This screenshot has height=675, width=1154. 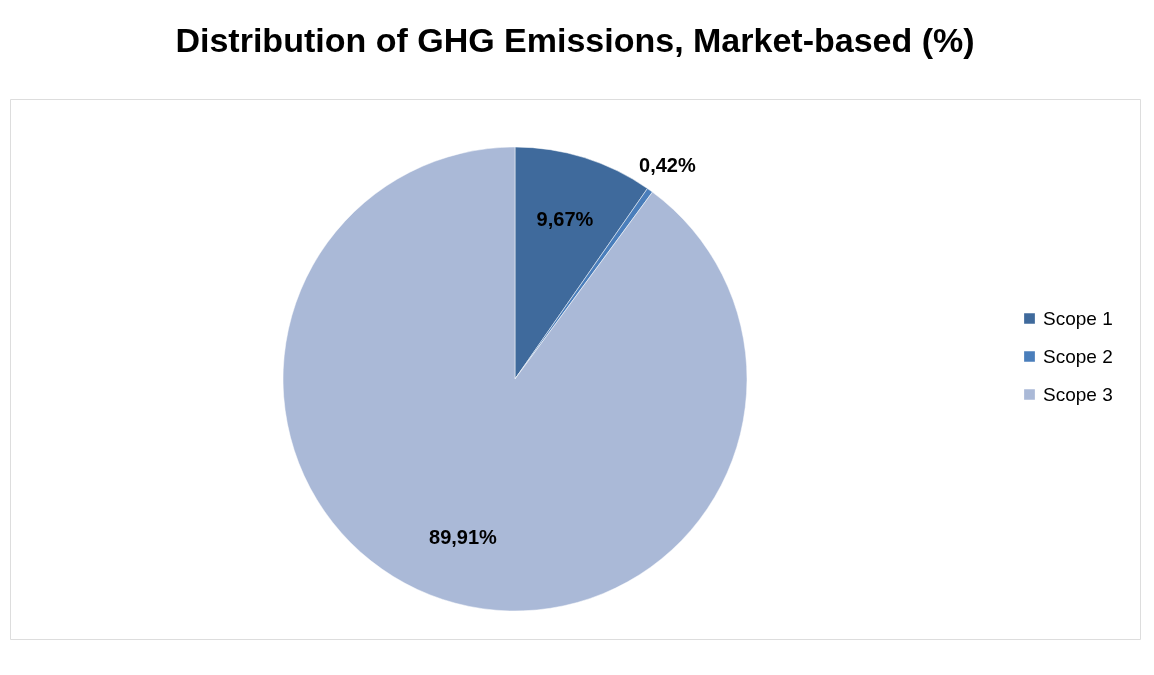 I want to click on chart-title: Distribution of GHG Emissions, Market-based (%), so click(x=575, y=40).